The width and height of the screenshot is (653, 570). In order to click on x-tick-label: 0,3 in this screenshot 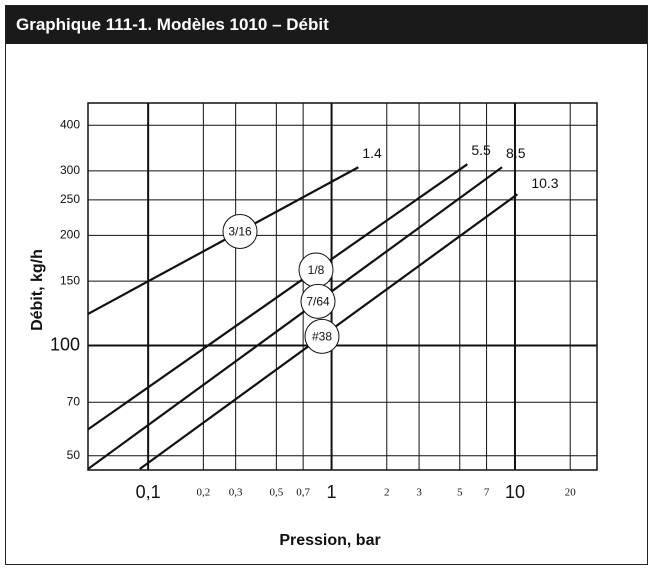, I will do `click(236, 493)`.